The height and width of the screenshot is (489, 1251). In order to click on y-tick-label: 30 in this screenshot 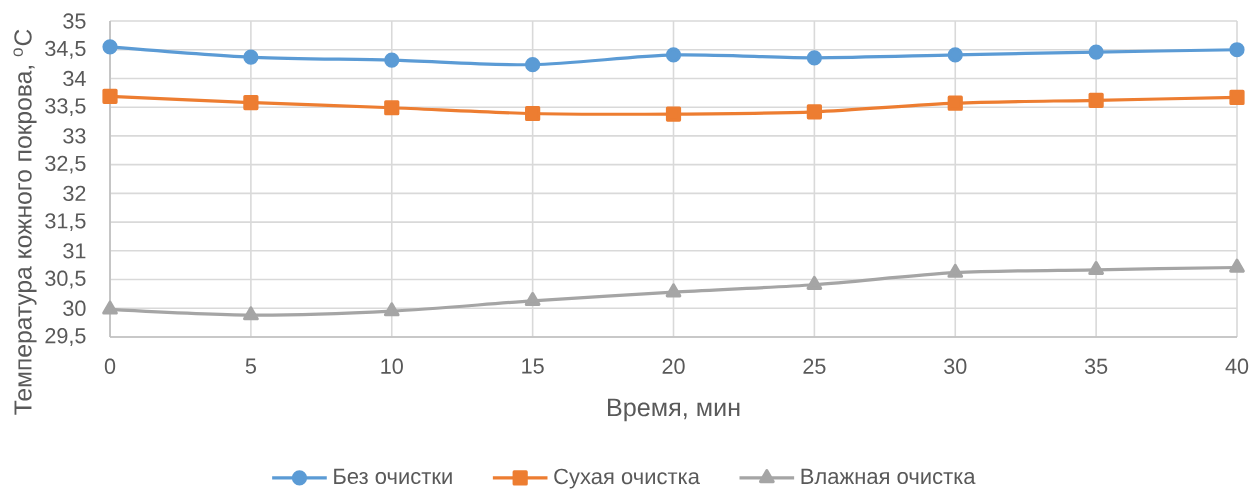, I will do `click(74, 308)`.